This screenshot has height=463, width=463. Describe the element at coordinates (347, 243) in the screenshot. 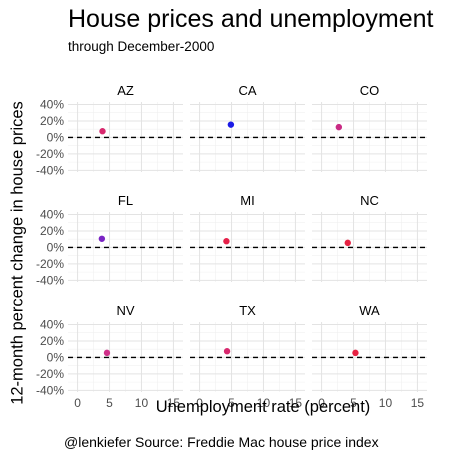

I see `data-point-nc` at that location.